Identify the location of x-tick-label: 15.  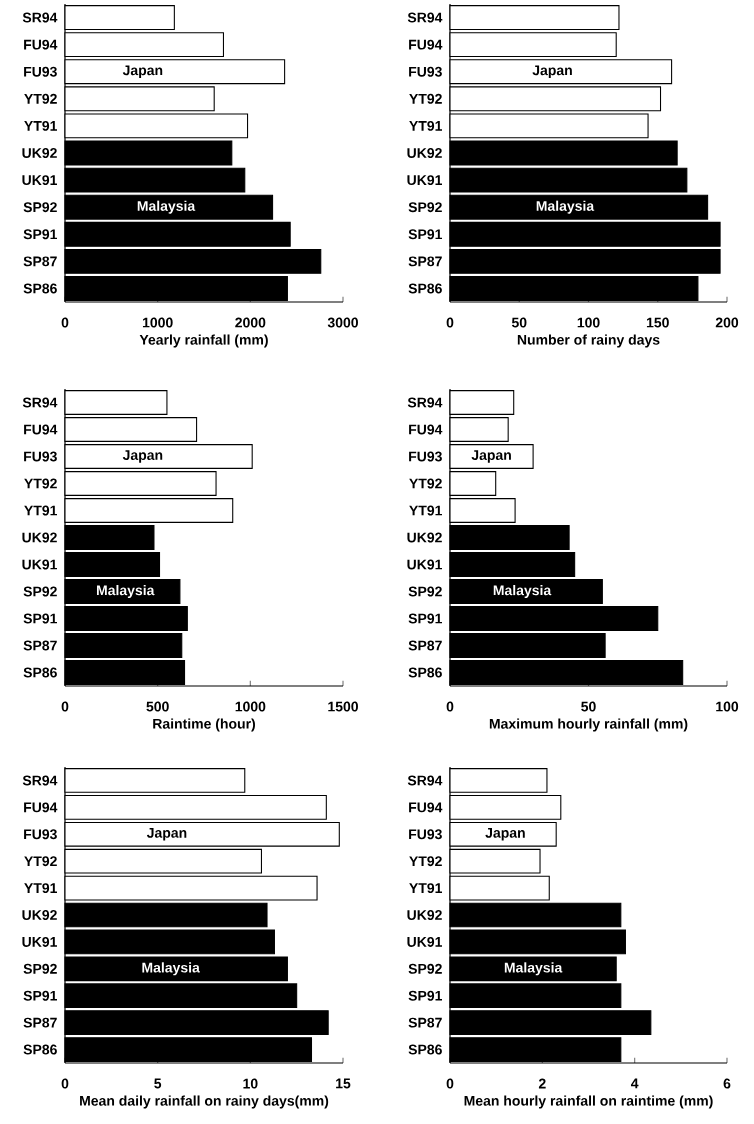
(343, 1083).